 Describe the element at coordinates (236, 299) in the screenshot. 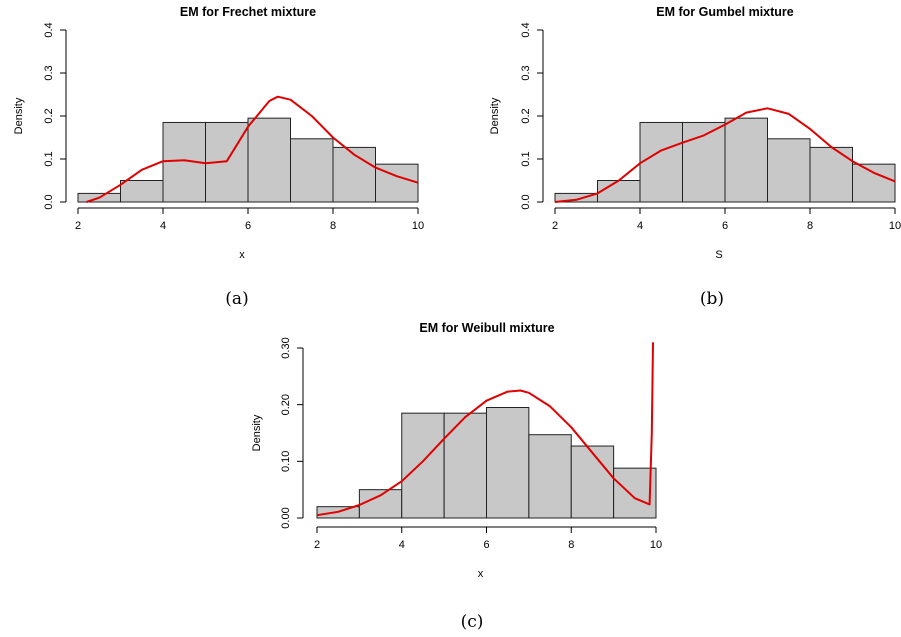

I see `caption-a: (a)` at that location.